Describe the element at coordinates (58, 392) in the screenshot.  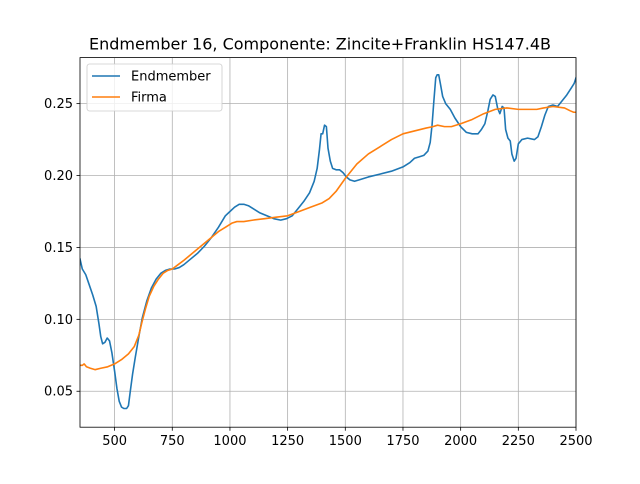
I see `y-tick-label: 0.05` at that location.